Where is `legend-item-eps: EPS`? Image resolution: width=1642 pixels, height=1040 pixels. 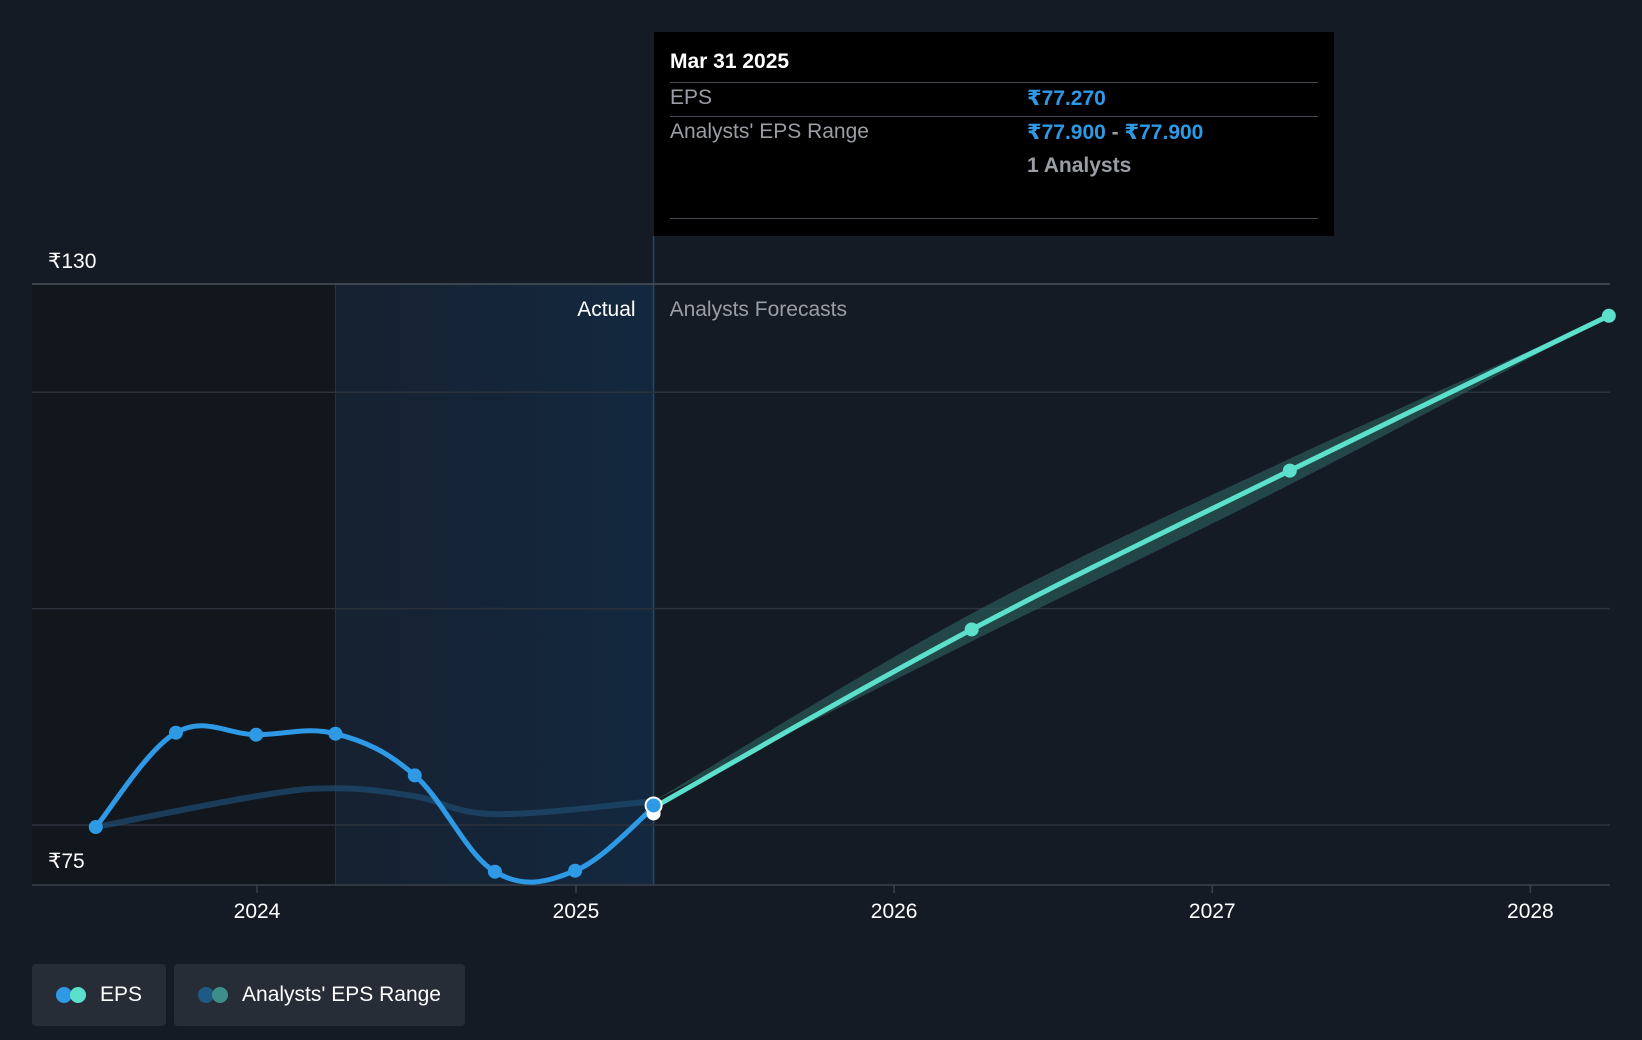 legend-item-eps: EPS is located at coordinates (99, 995).